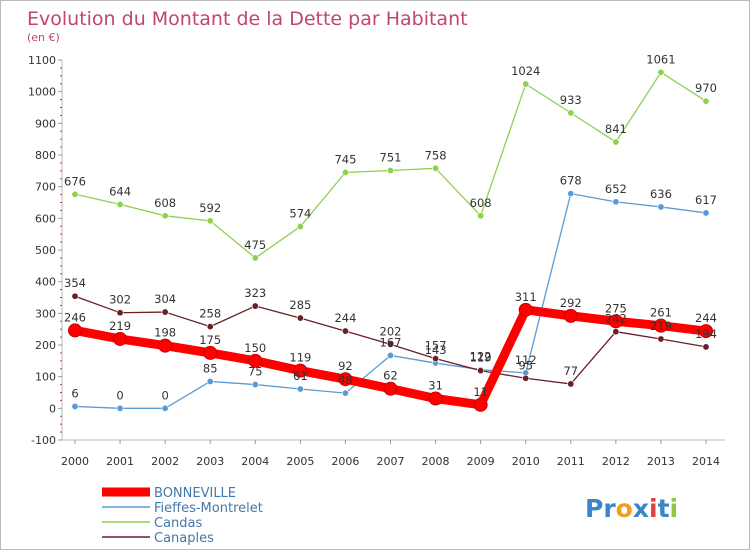 The height and width of the screenshot is (550, 750). What do you see at coordinates (525, 71) in the screenshot?
I see `data-label: 1024` at bounding box center [525, 71].